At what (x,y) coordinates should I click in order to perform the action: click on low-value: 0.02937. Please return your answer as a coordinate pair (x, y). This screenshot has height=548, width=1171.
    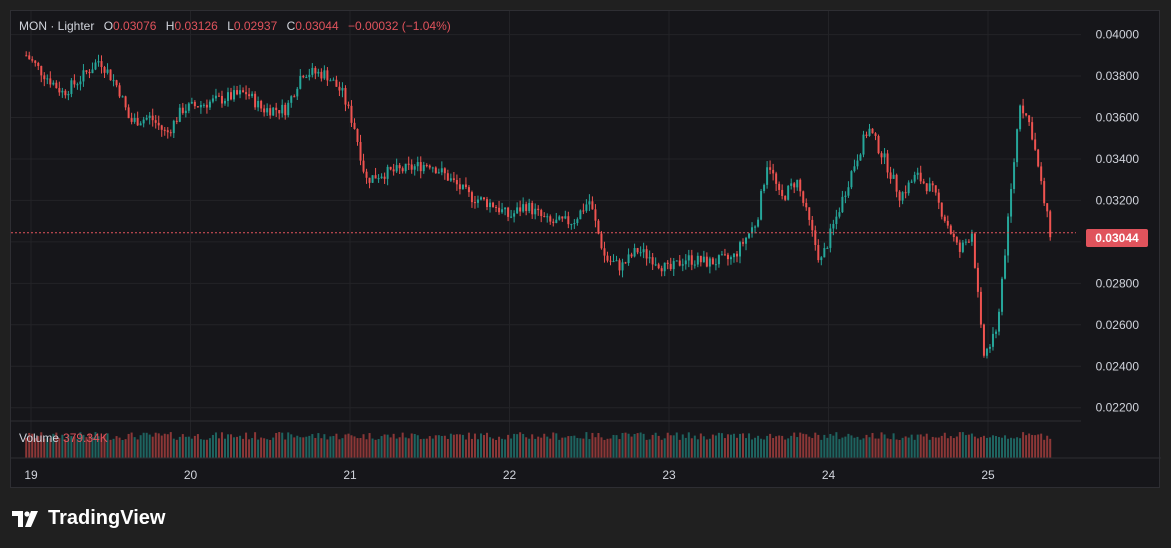
    Looking at the image, I should click on (255, 26).